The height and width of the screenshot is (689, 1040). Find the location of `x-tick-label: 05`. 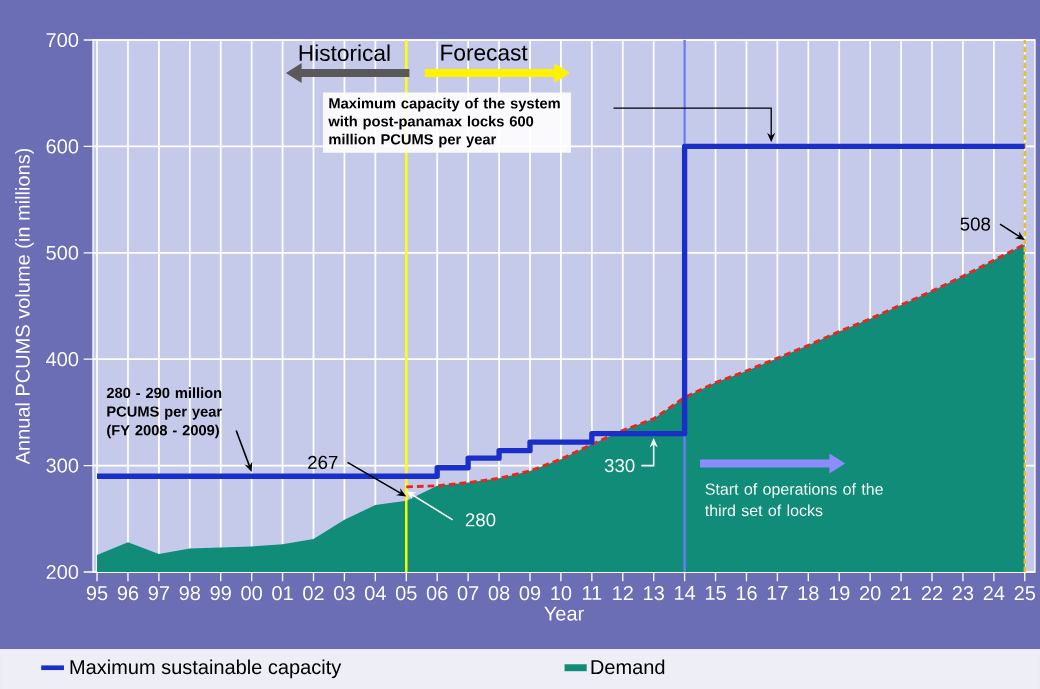

x-tick-label: 05 is located at coordinates (406, 593).